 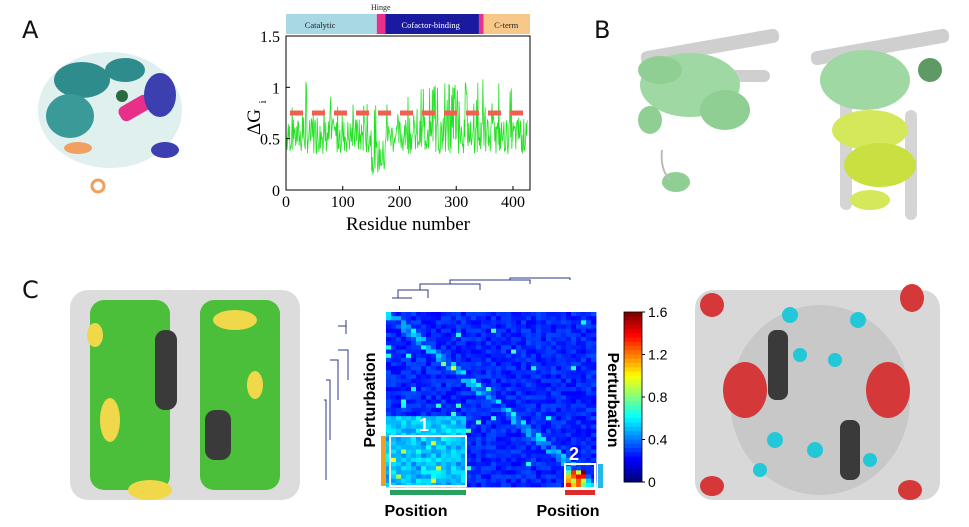 I want to click on x-tick-label: 300, so click(x=456, y=202).